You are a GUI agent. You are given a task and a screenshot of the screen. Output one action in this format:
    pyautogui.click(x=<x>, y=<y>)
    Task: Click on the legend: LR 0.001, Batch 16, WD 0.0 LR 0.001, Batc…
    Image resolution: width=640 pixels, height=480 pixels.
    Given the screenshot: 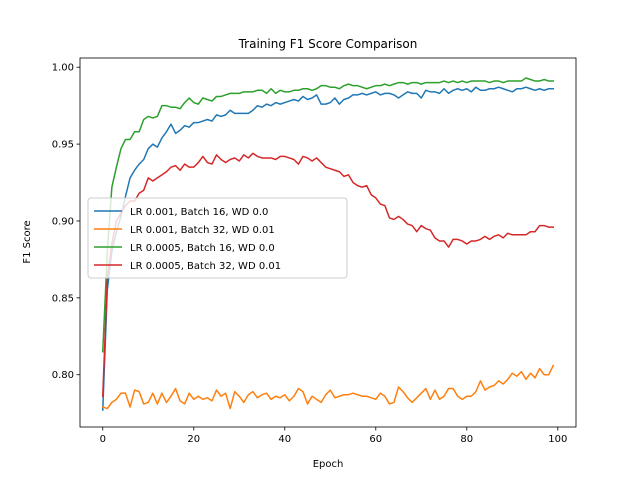 What is the action you would take?
    pyautogui.click(x=217, y=238)
    